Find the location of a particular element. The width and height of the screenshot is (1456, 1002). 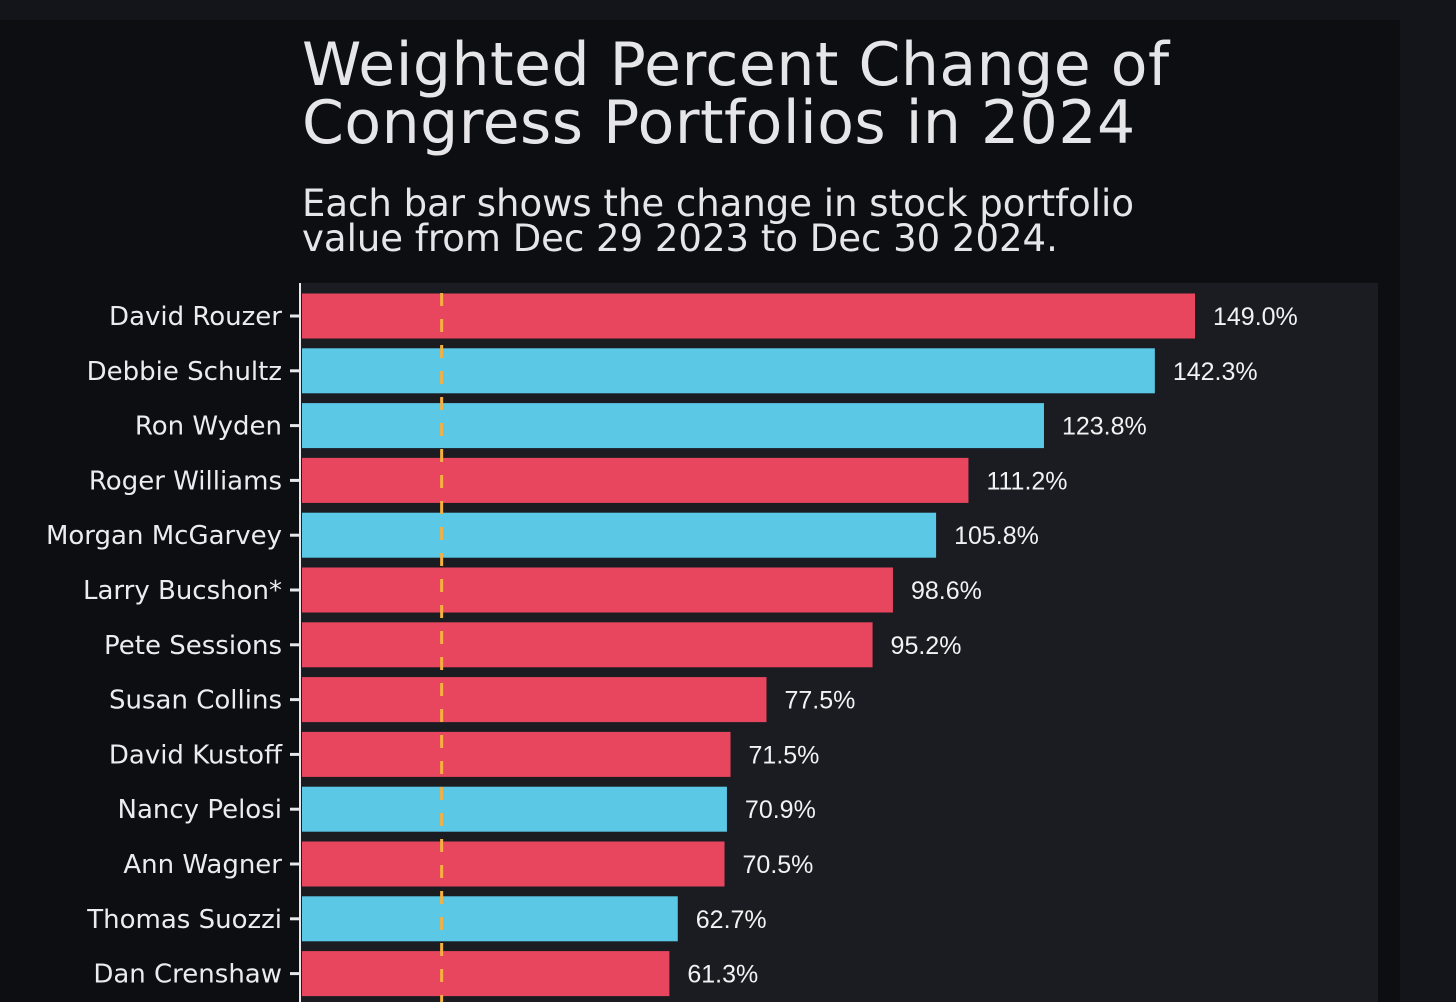

category-label-3: Ron Wyden is located at coordinates (208, 427).